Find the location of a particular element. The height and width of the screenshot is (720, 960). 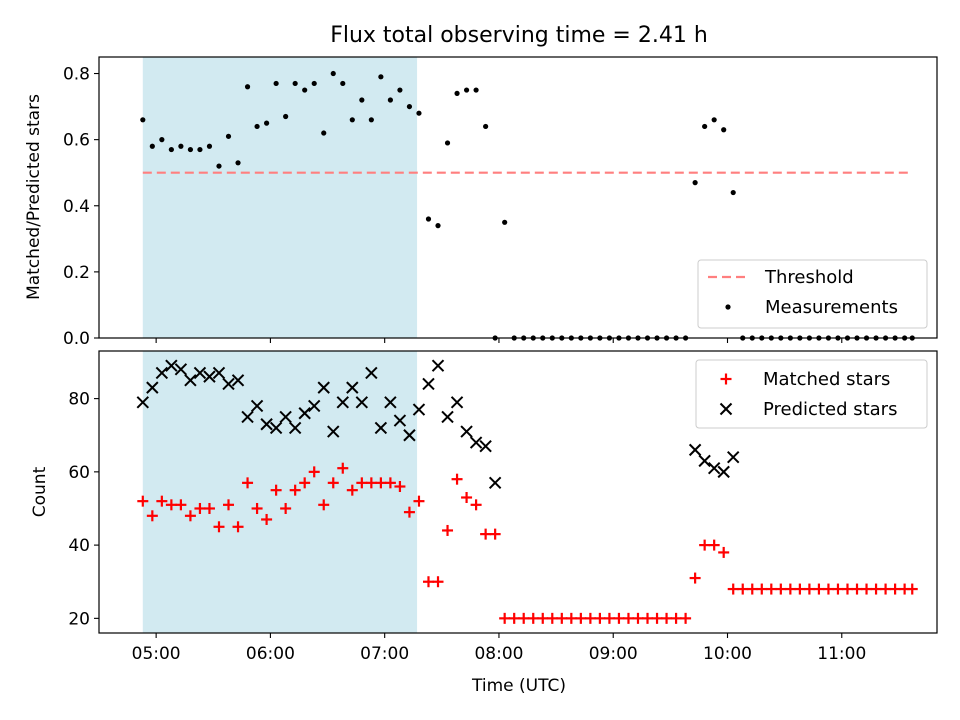

bottom-panel-y-ticks: 20 40 60 80 is located at coordinates (83, 509).